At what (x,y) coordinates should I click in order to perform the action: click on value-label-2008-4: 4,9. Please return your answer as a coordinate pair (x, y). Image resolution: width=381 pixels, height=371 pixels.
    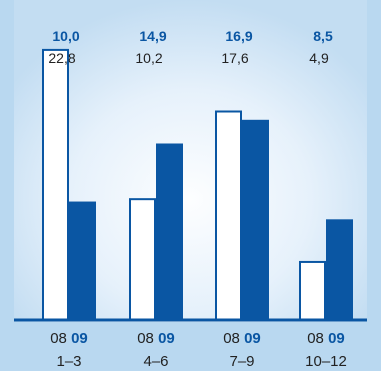
    Looking at the image, I should click on (319, 58).